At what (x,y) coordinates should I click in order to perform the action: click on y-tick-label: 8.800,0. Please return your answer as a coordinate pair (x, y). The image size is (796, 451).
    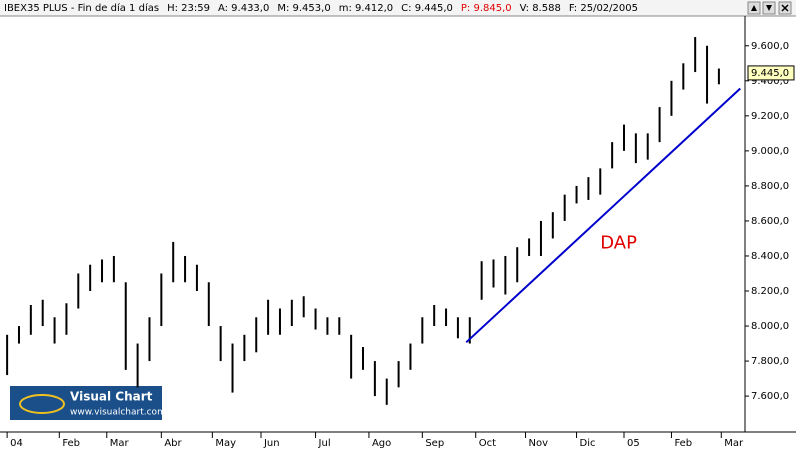
    Looking at the image, I should click on (770, 186).